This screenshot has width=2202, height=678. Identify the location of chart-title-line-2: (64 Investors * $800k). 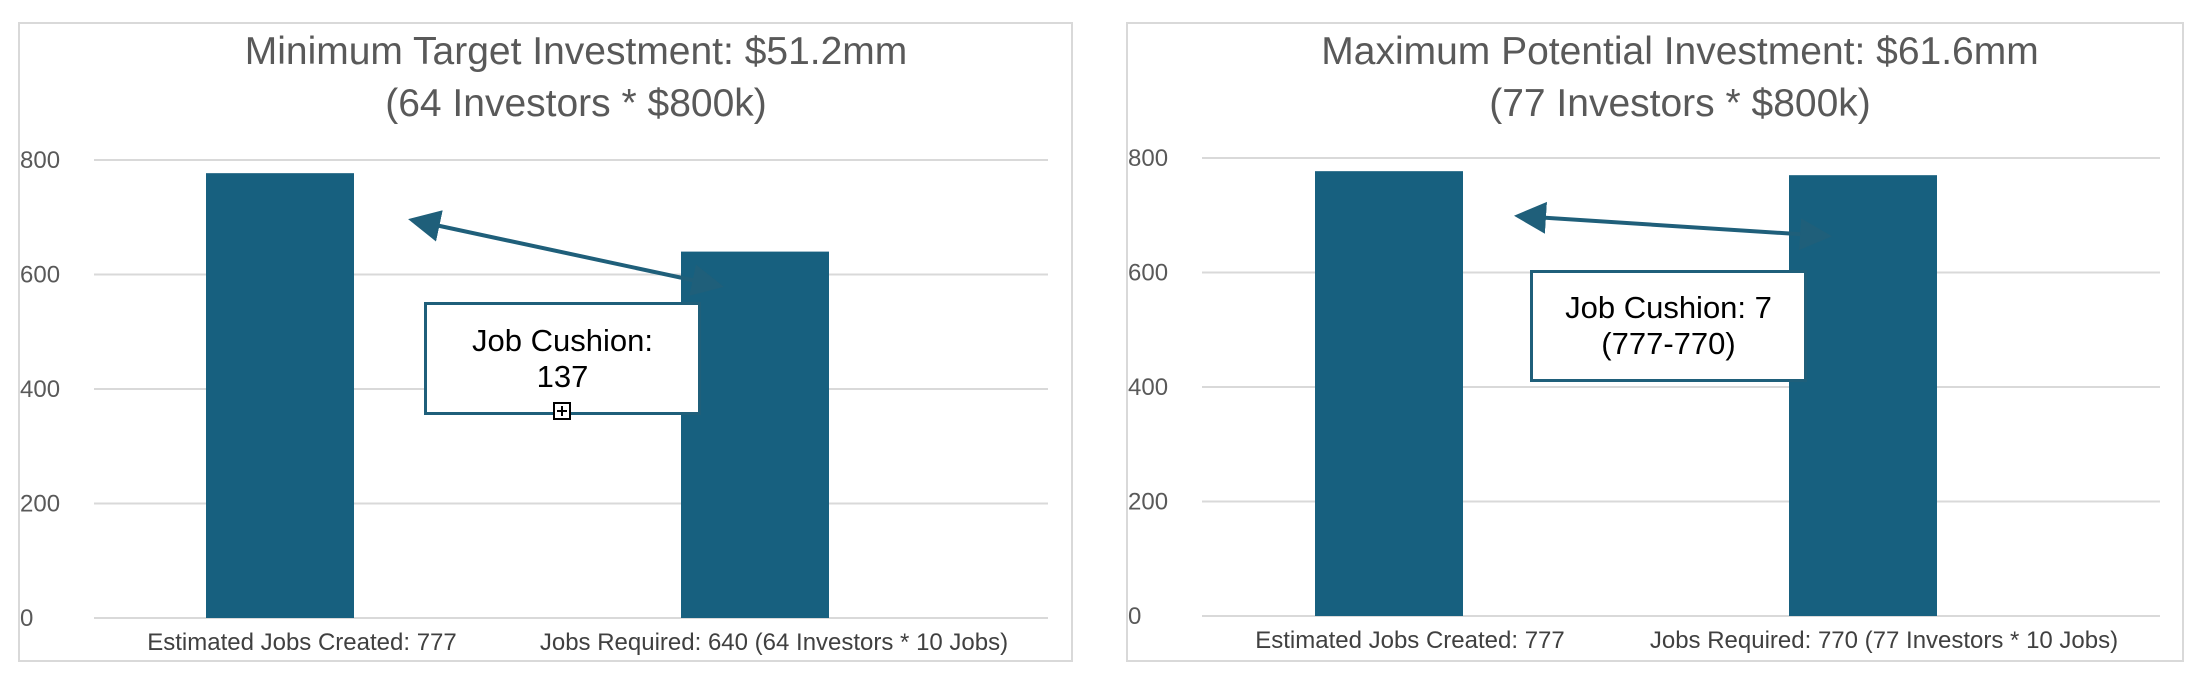
(576, 103).